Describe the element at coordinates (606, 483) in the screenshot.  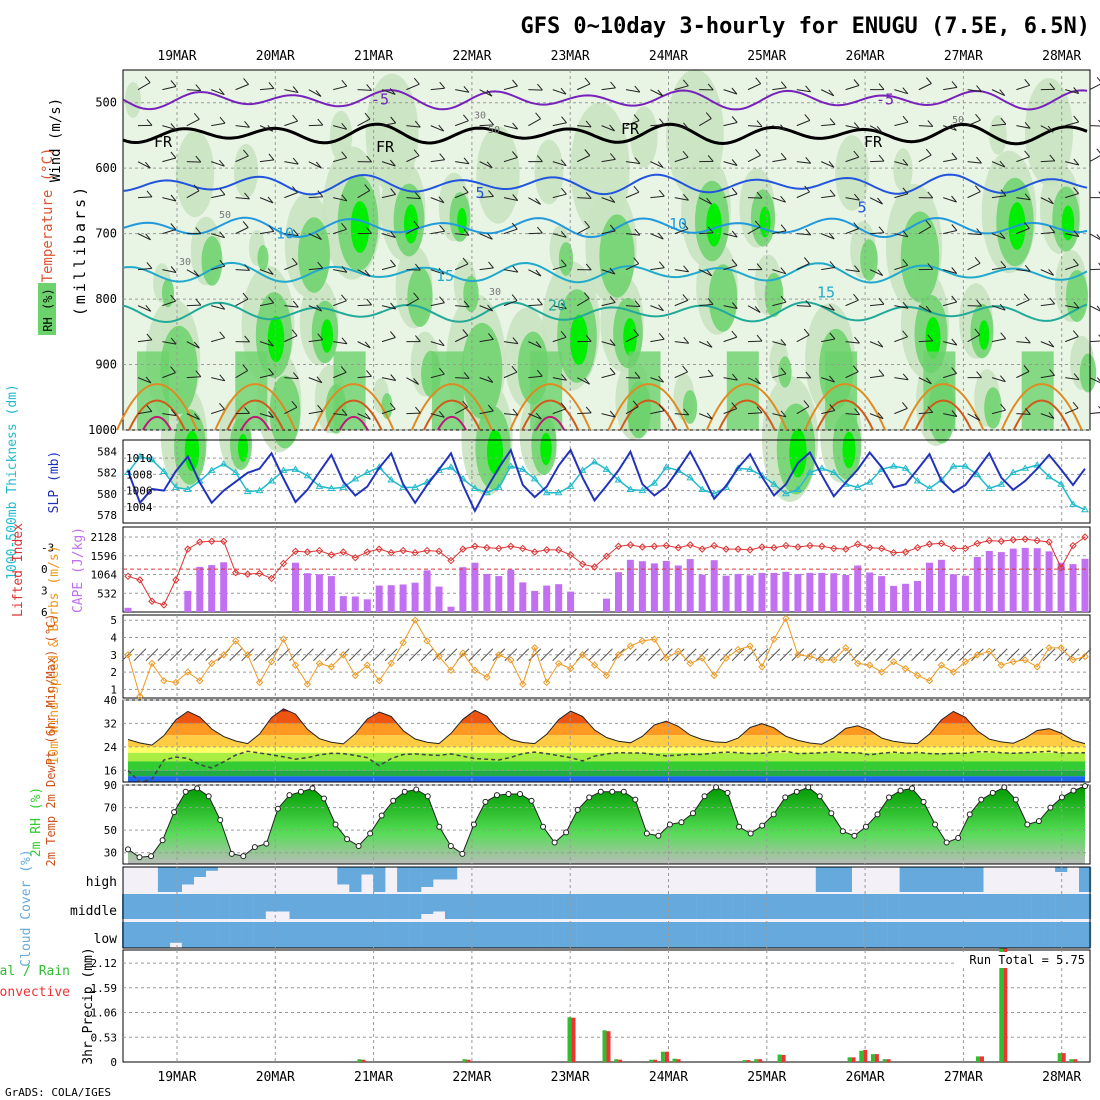
I see `thickness-line` at that location.